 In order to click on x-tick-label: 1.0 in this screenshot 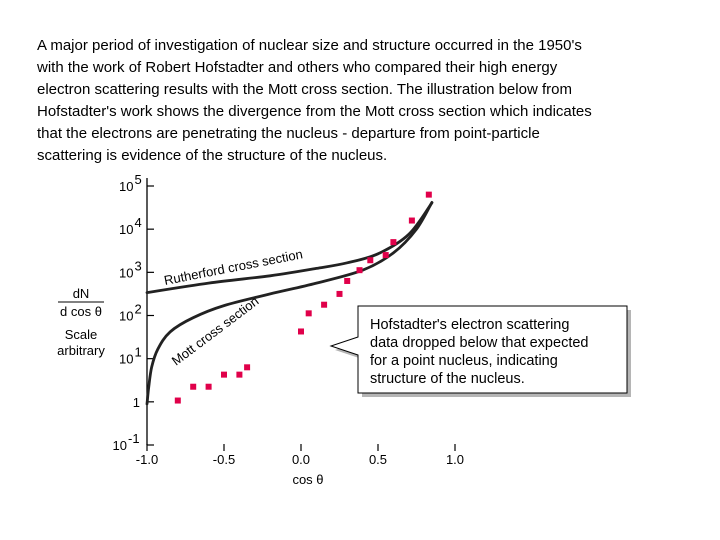, I will do `click(455, 459)`.